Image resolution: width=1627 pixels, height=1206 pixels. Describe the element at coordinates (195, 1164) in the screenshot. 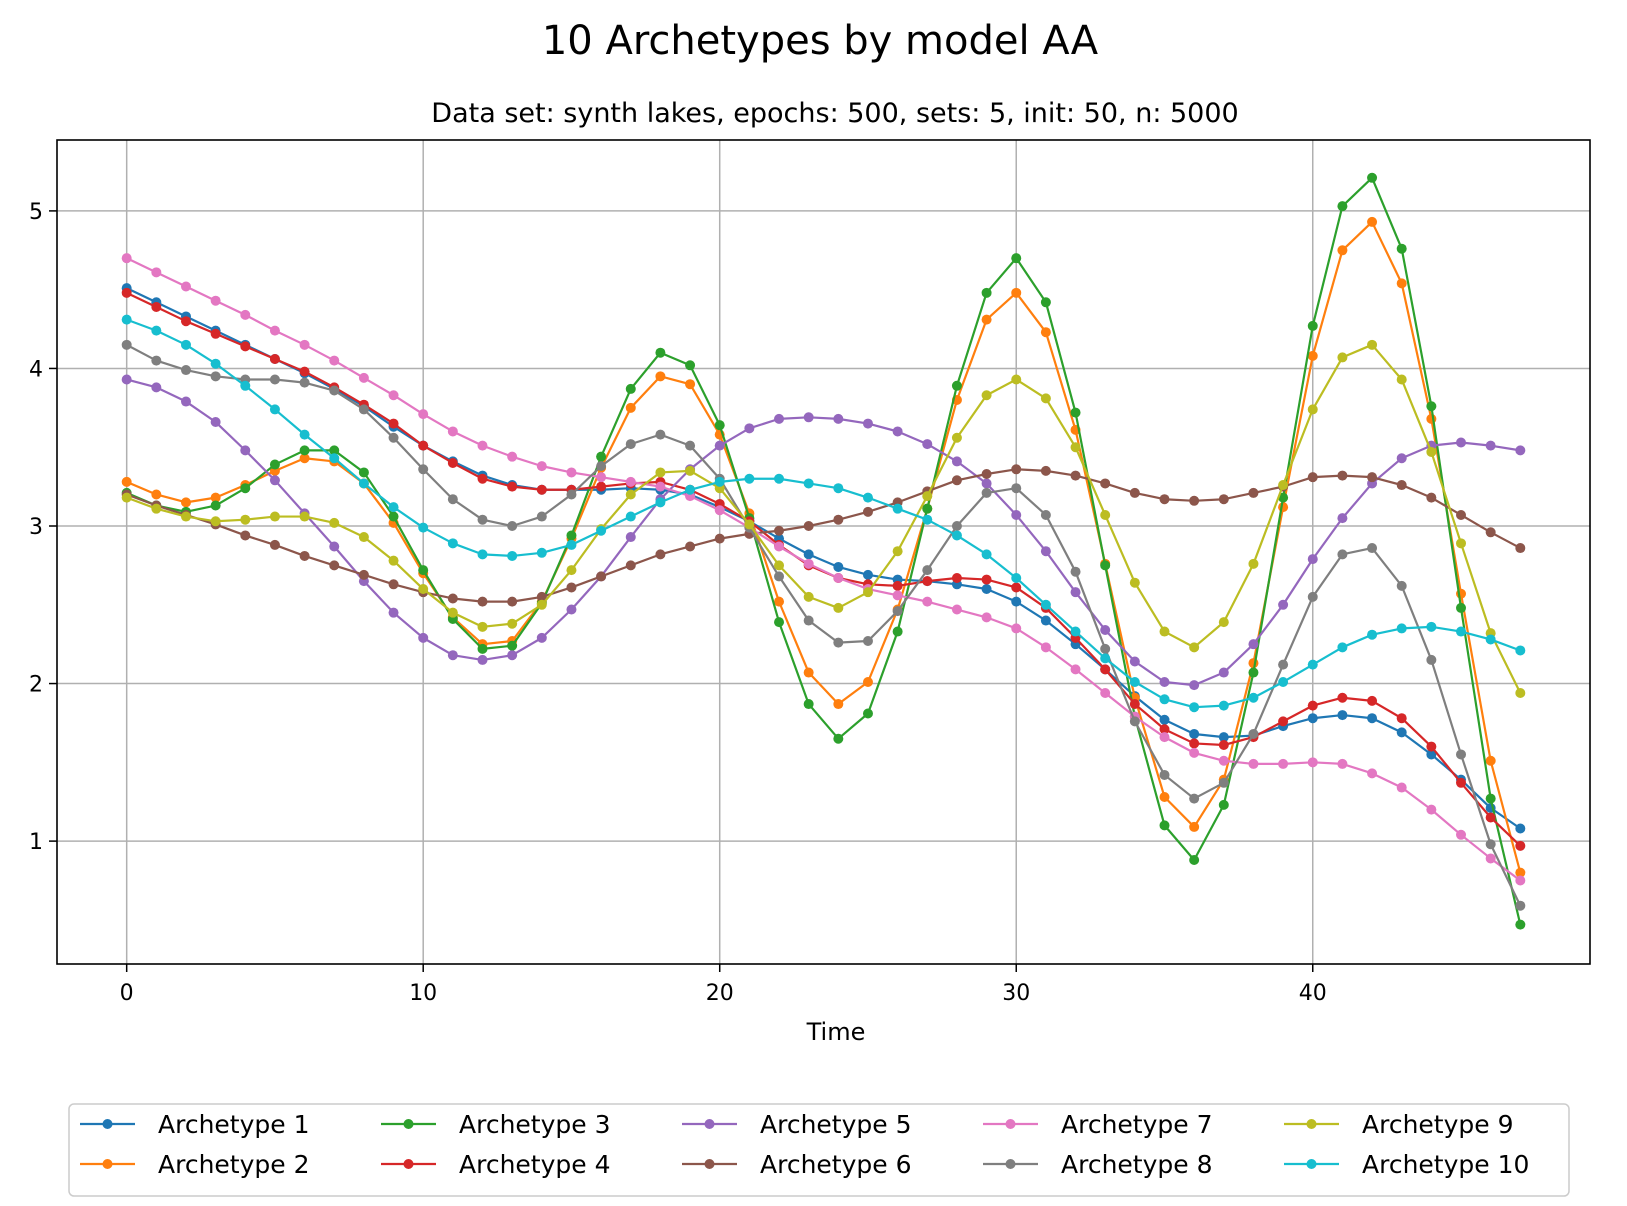

I see `legend-entry: Archetype 2` at that location.